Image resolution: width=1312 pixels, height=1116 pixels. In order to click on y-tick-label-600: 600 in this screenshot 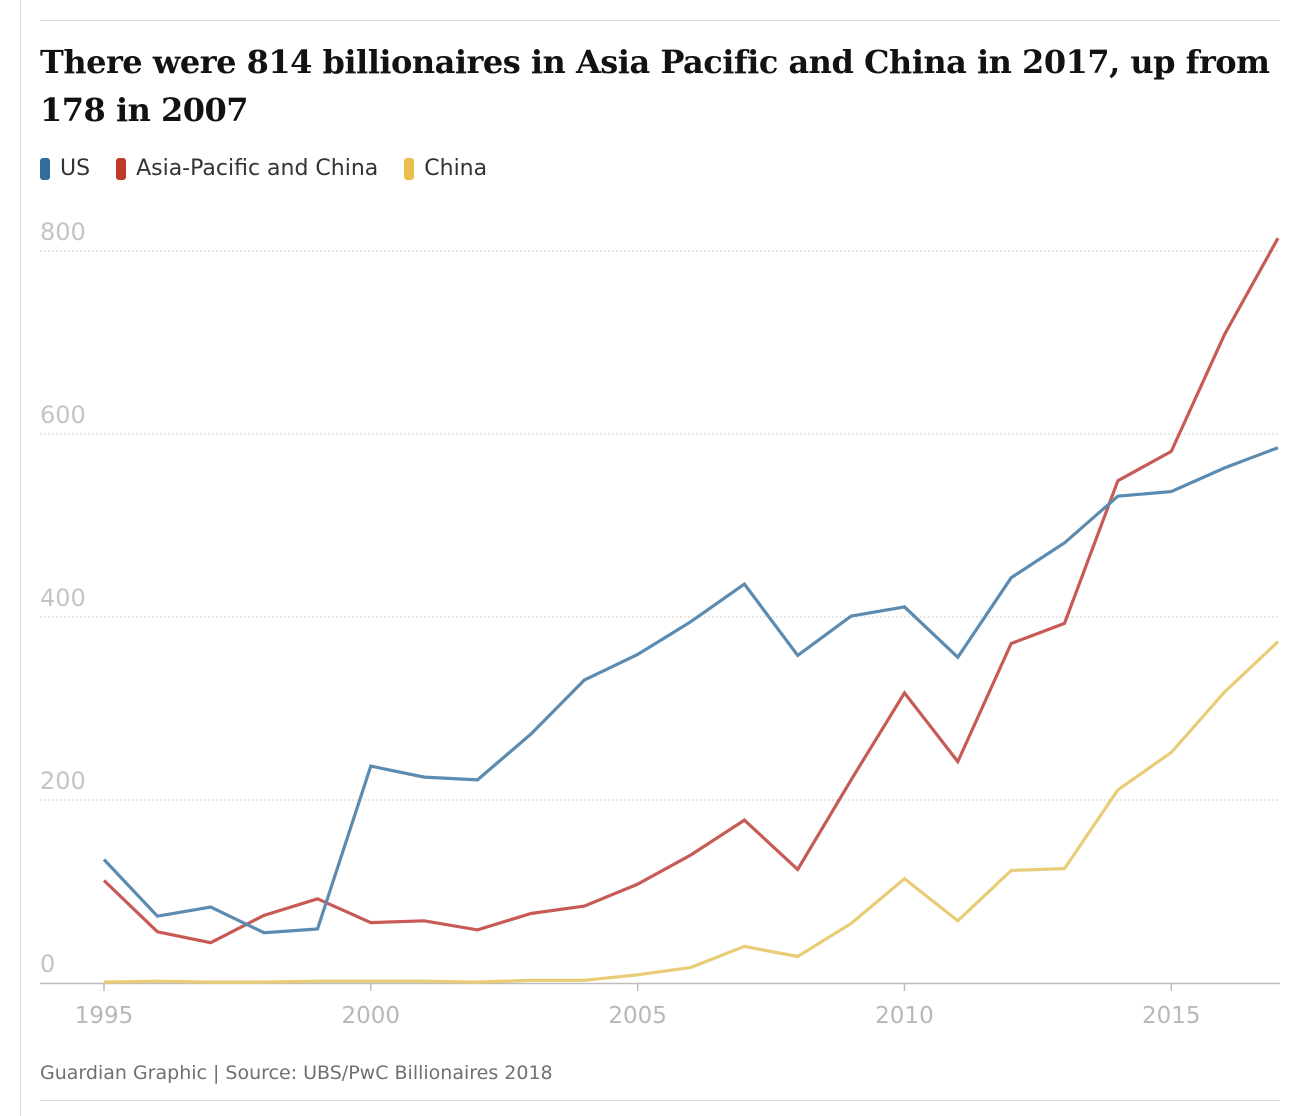, I will do `click(63, 415)`.